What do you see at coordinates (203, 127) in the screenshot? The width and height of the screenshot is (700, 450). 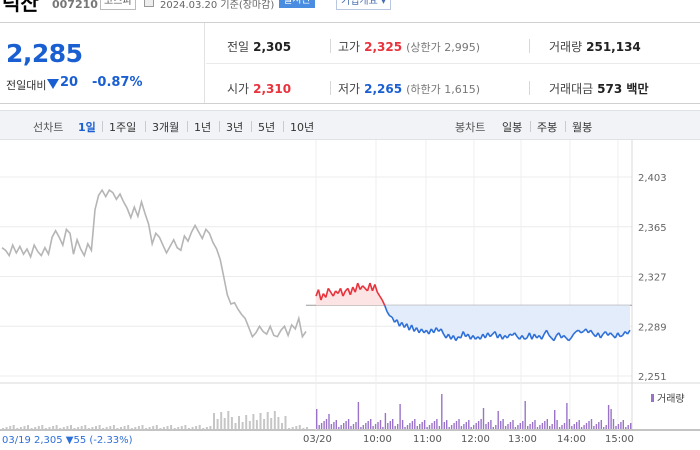 I see `period-1y: 1년` at bounding box center [203, 127].